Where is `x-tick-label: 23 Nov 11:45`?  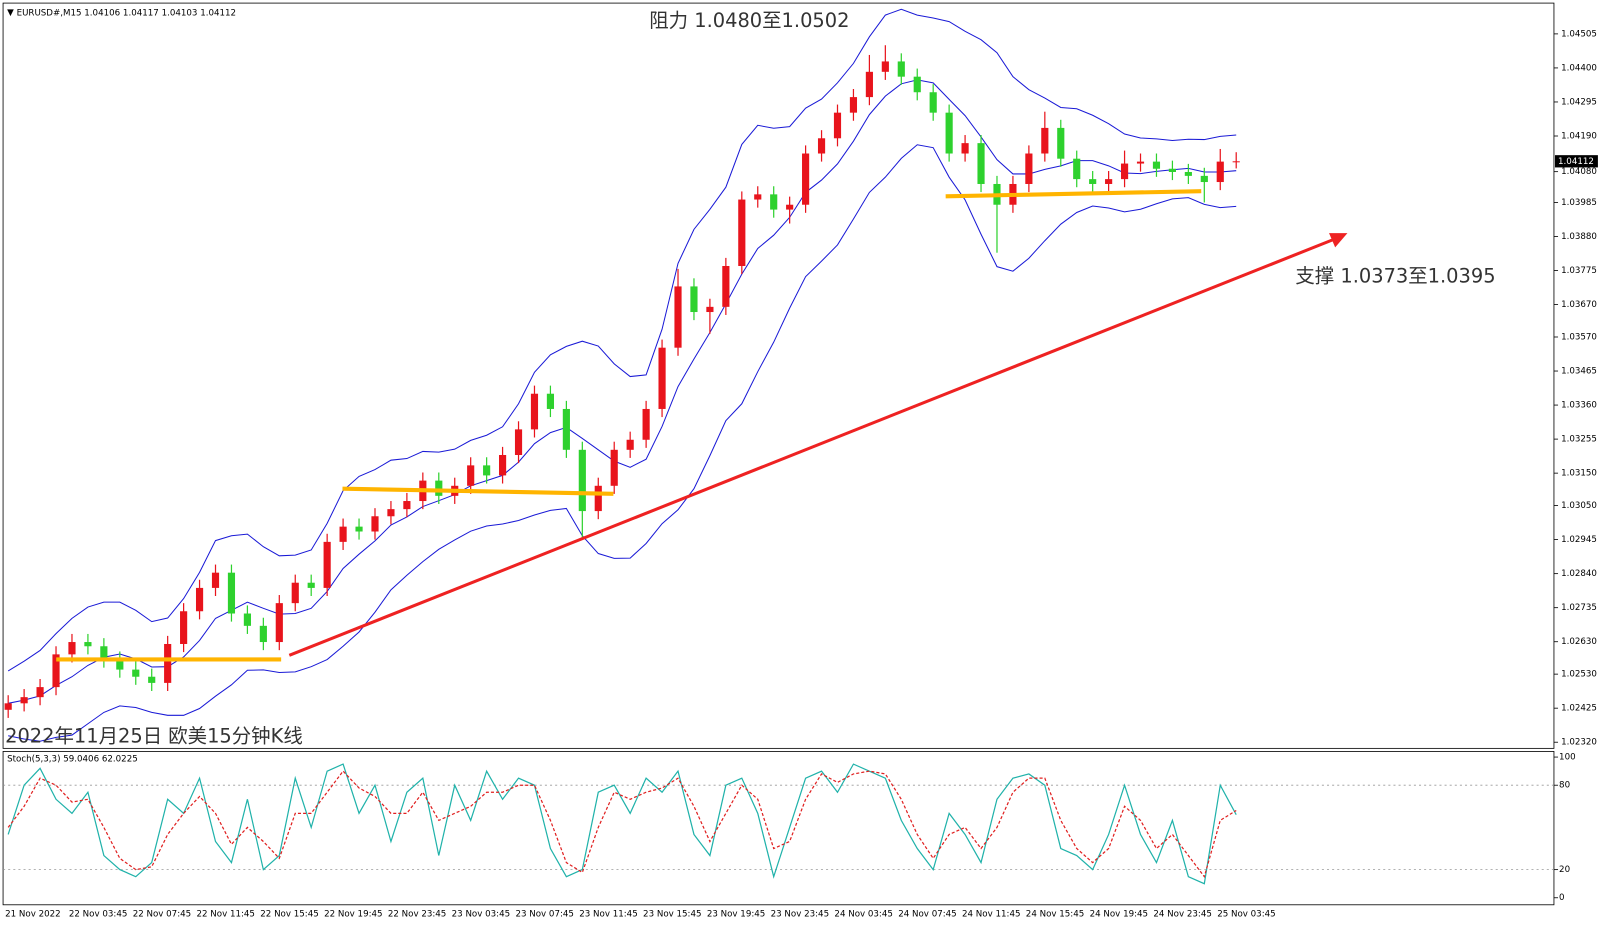
x-tick-label: 23 Nov 11:45 is located at coordinates (608, 914).